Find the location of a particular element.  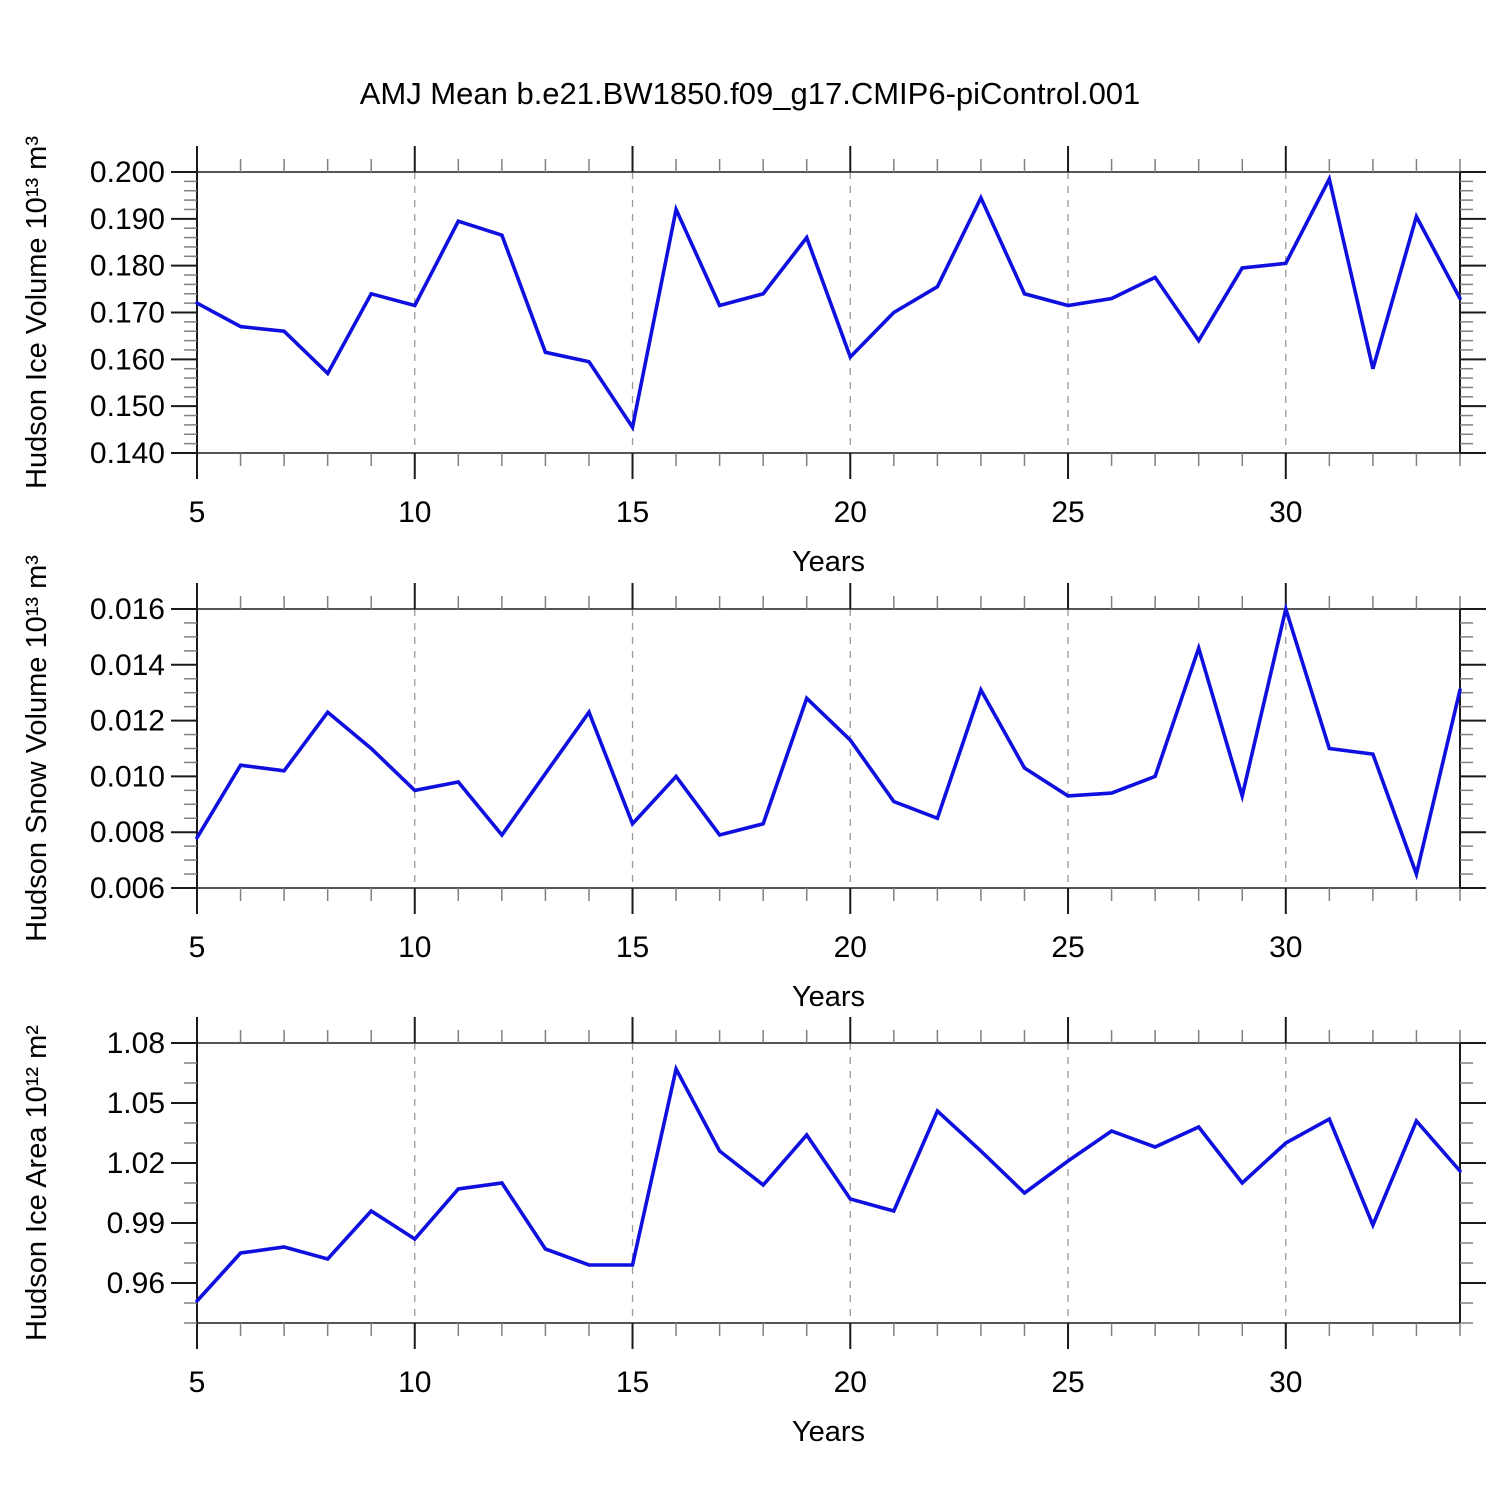

y-axis-tick-label: 0.180 is located at coordinates (127, 266).